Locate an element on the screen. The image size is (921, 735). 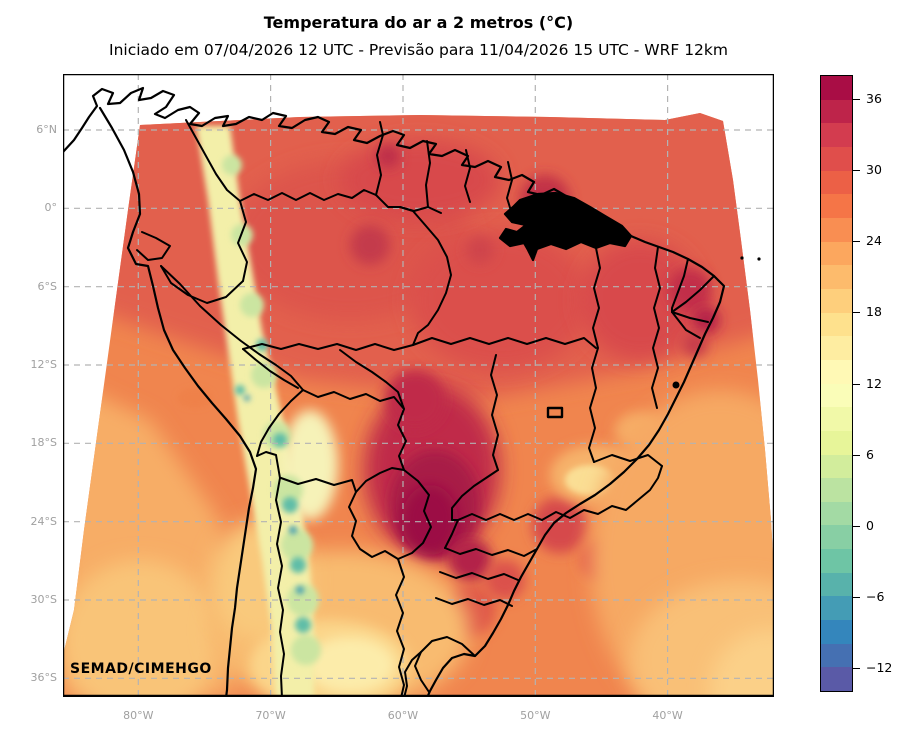
y-tick-label: 36°S is located at coordinates (43, 678).